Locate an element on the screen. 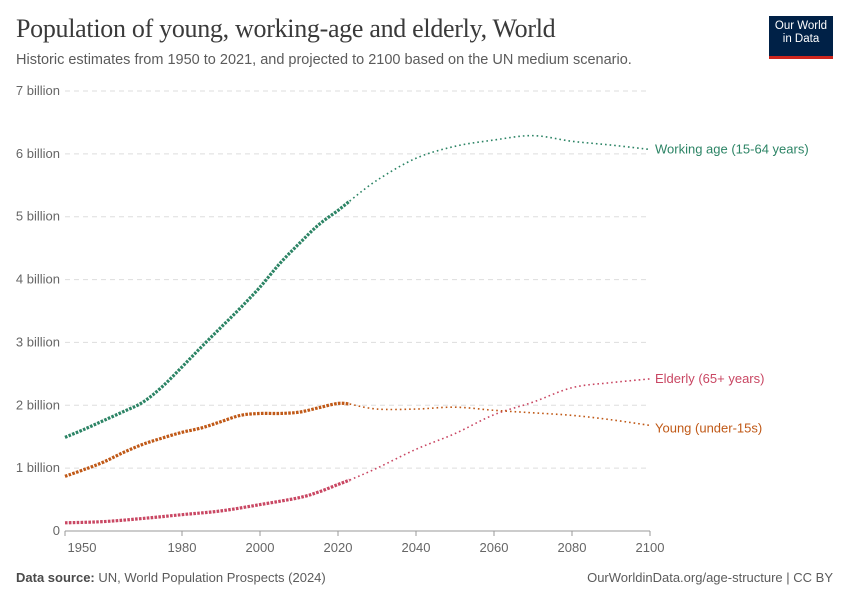 Image resolution: width=850 pixels, height=600 pixels. owid-logo: Our World in Data is located at coordinates (801, 37).